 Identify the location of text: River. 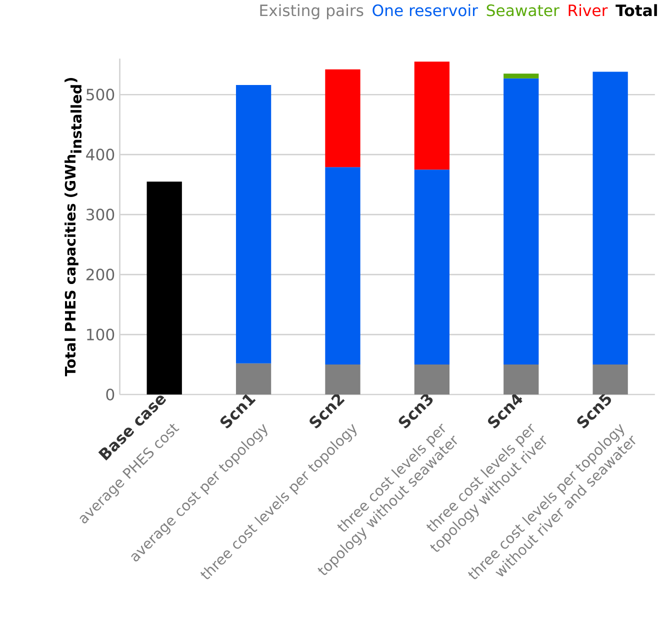
(588, 10).